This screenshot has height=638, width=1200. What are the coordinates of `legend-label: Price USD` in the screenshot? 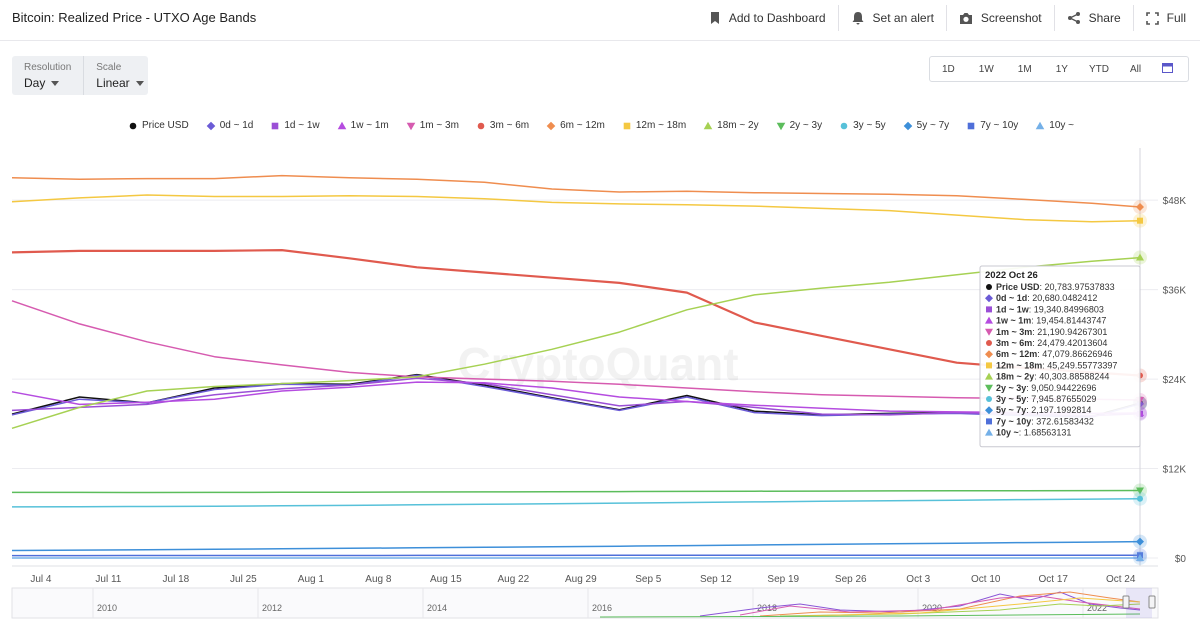 It's located at (165, 125).